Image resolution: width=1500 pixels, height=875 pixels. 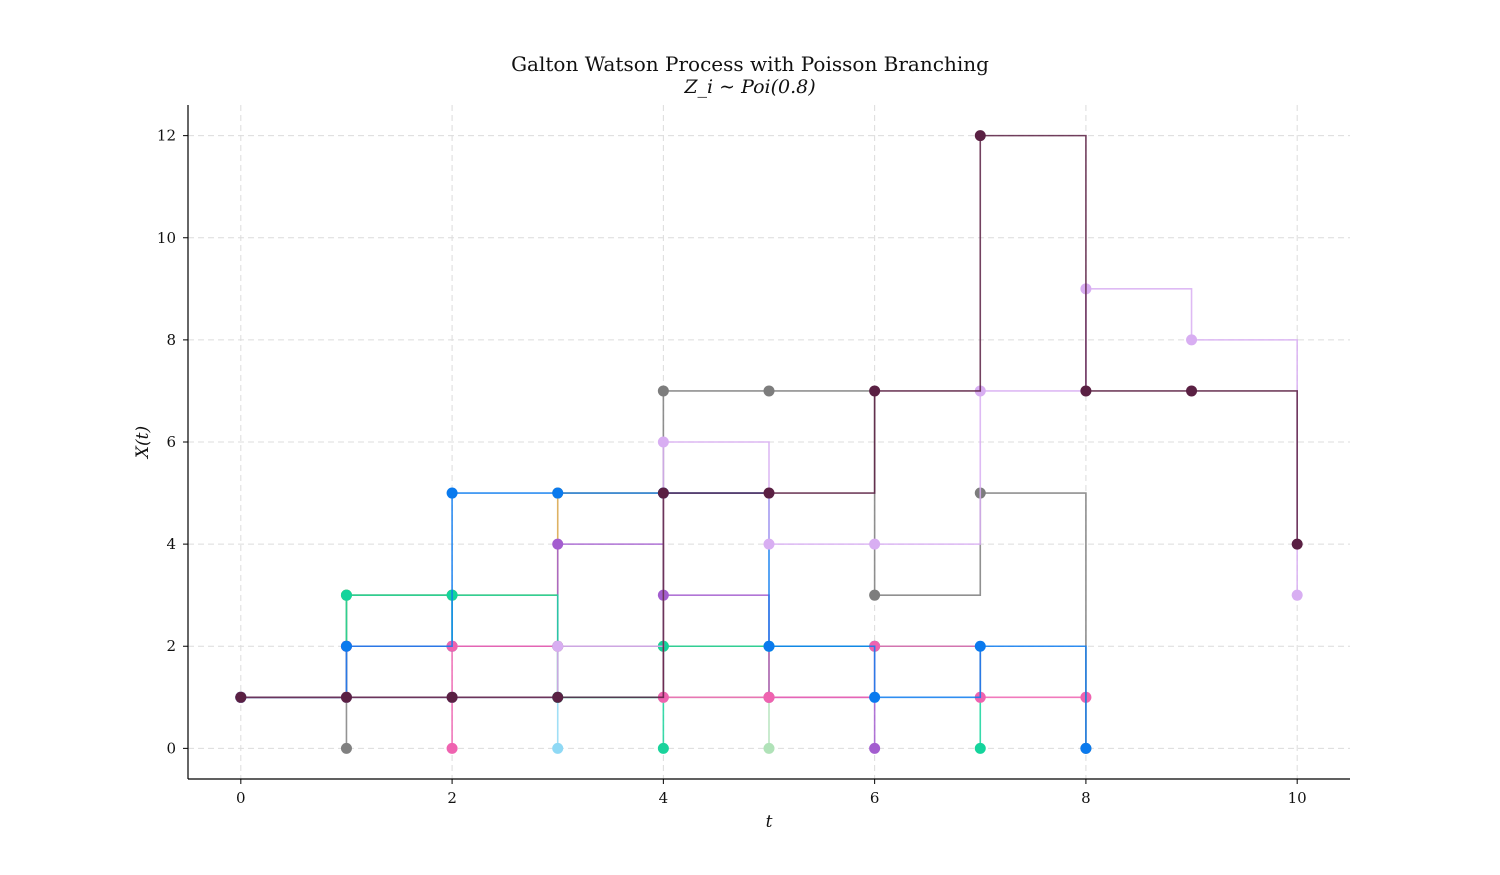 What do you see at coordinates (664, 798) in the screenshot?
I see `x-tick-label: 4` at bounding box center [664, 798].